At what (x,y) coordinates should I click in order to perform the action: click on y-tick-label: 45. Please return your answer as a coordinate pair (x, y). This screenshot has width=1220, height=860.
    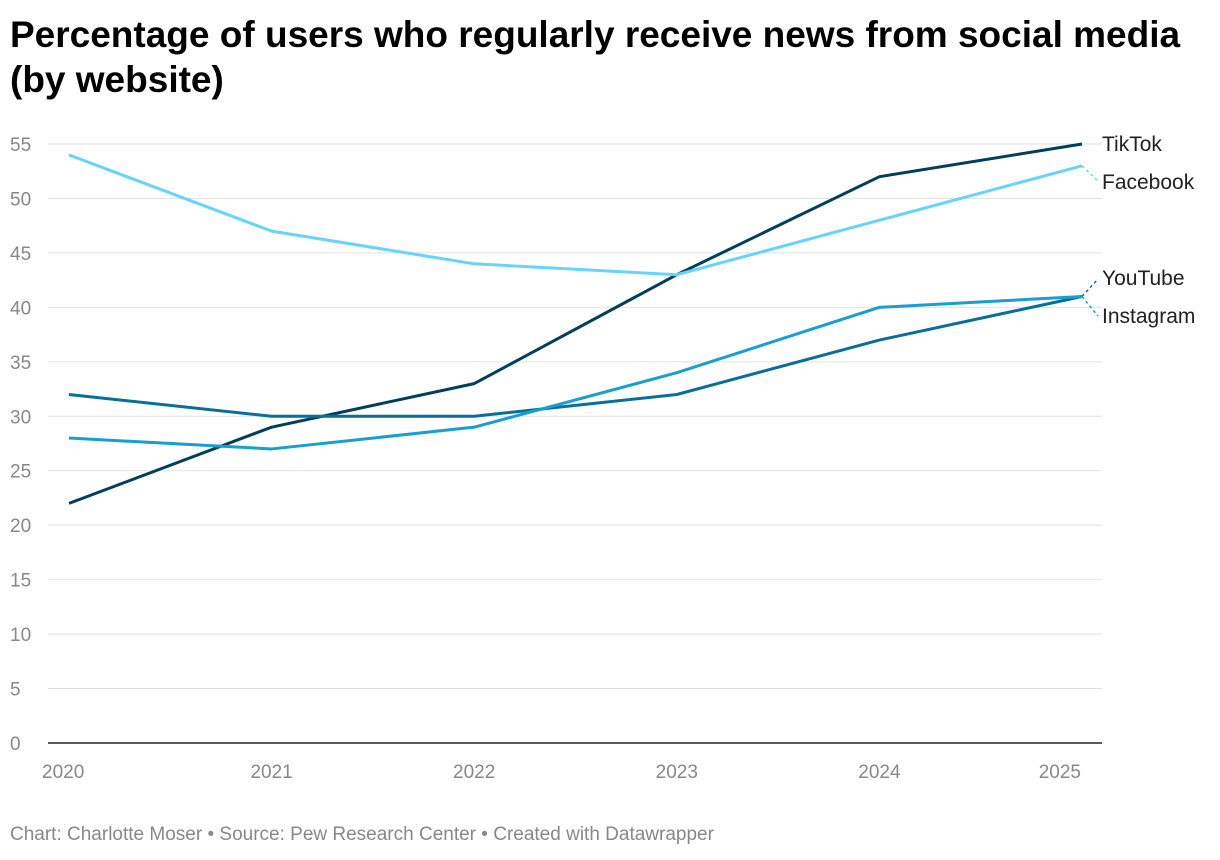
    Looking at the image, I should click on (20, 254).